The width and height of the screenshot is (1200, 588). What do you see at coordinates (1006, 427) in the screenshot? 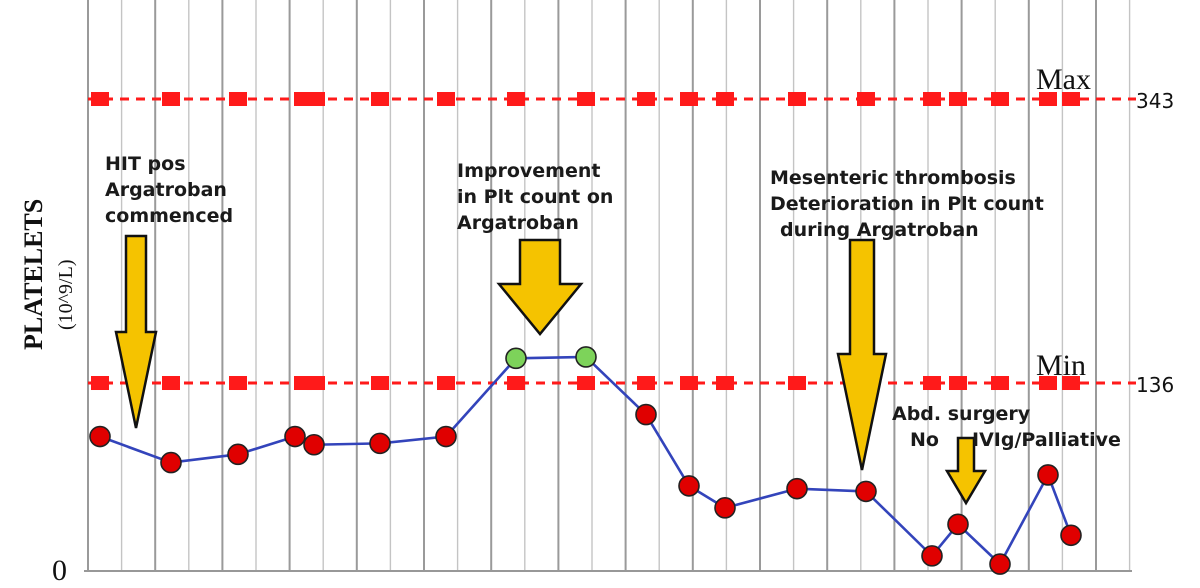
I see `annotation-text: Abd. surgery No IVIg/Palliative` at bounding box center [1006, 427].